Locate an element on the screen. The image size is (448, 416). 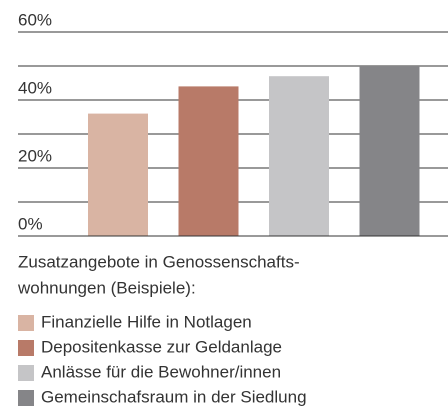
caption: Zusatzangebote in Genossenschafts- is located at coordinates (159, 261).